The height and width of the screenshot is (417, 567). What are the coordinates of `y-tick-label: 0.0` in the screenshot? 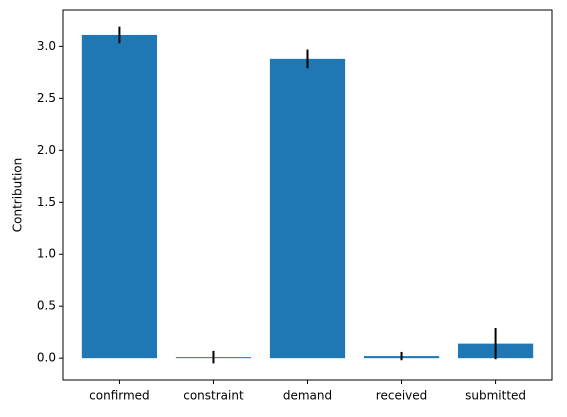 It's located at (46, 358).